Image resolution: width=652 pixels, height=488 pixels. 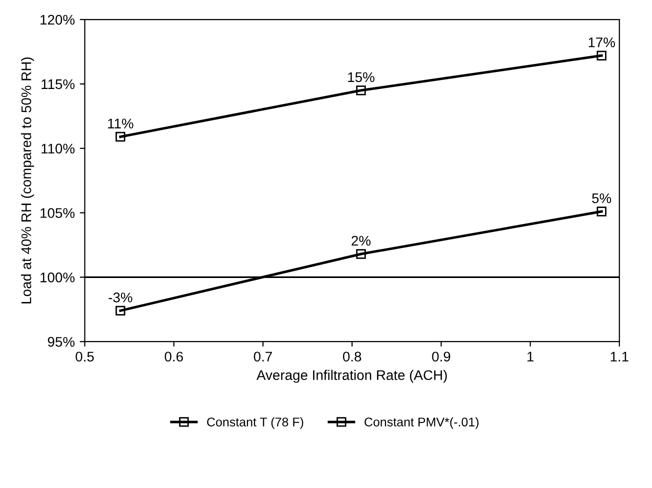 What do you see at coordinates (57, 277) in the screenshot?
I see `y-tick-label: 100%` at bounding box center [57, 277].